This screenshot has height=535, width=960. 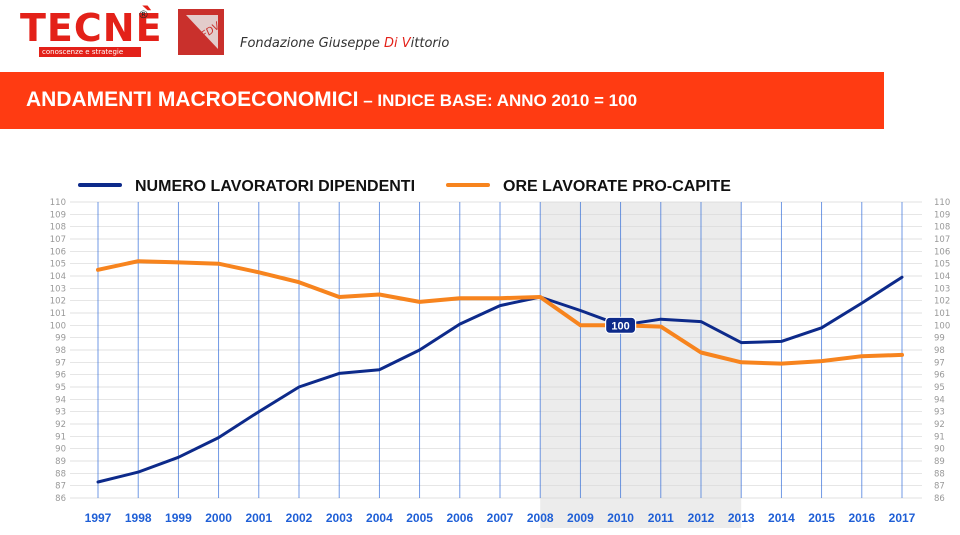 What do you see at coordinates (942, 215) in the screenshot?
I see `y-tick-label-right: 109` at bounding box center [942, 215].